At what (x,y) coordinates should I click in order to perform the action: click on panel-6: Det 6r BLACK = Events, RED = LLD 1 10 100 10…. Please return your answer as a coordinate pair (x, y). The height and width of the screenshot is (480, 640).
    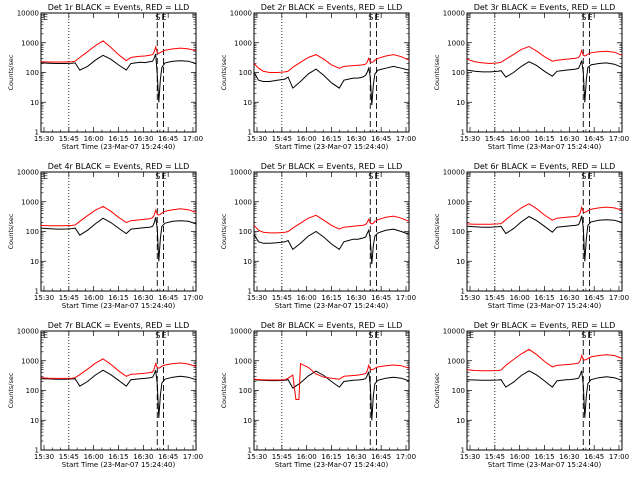
    Looking at the image, I should click on (531, 236).